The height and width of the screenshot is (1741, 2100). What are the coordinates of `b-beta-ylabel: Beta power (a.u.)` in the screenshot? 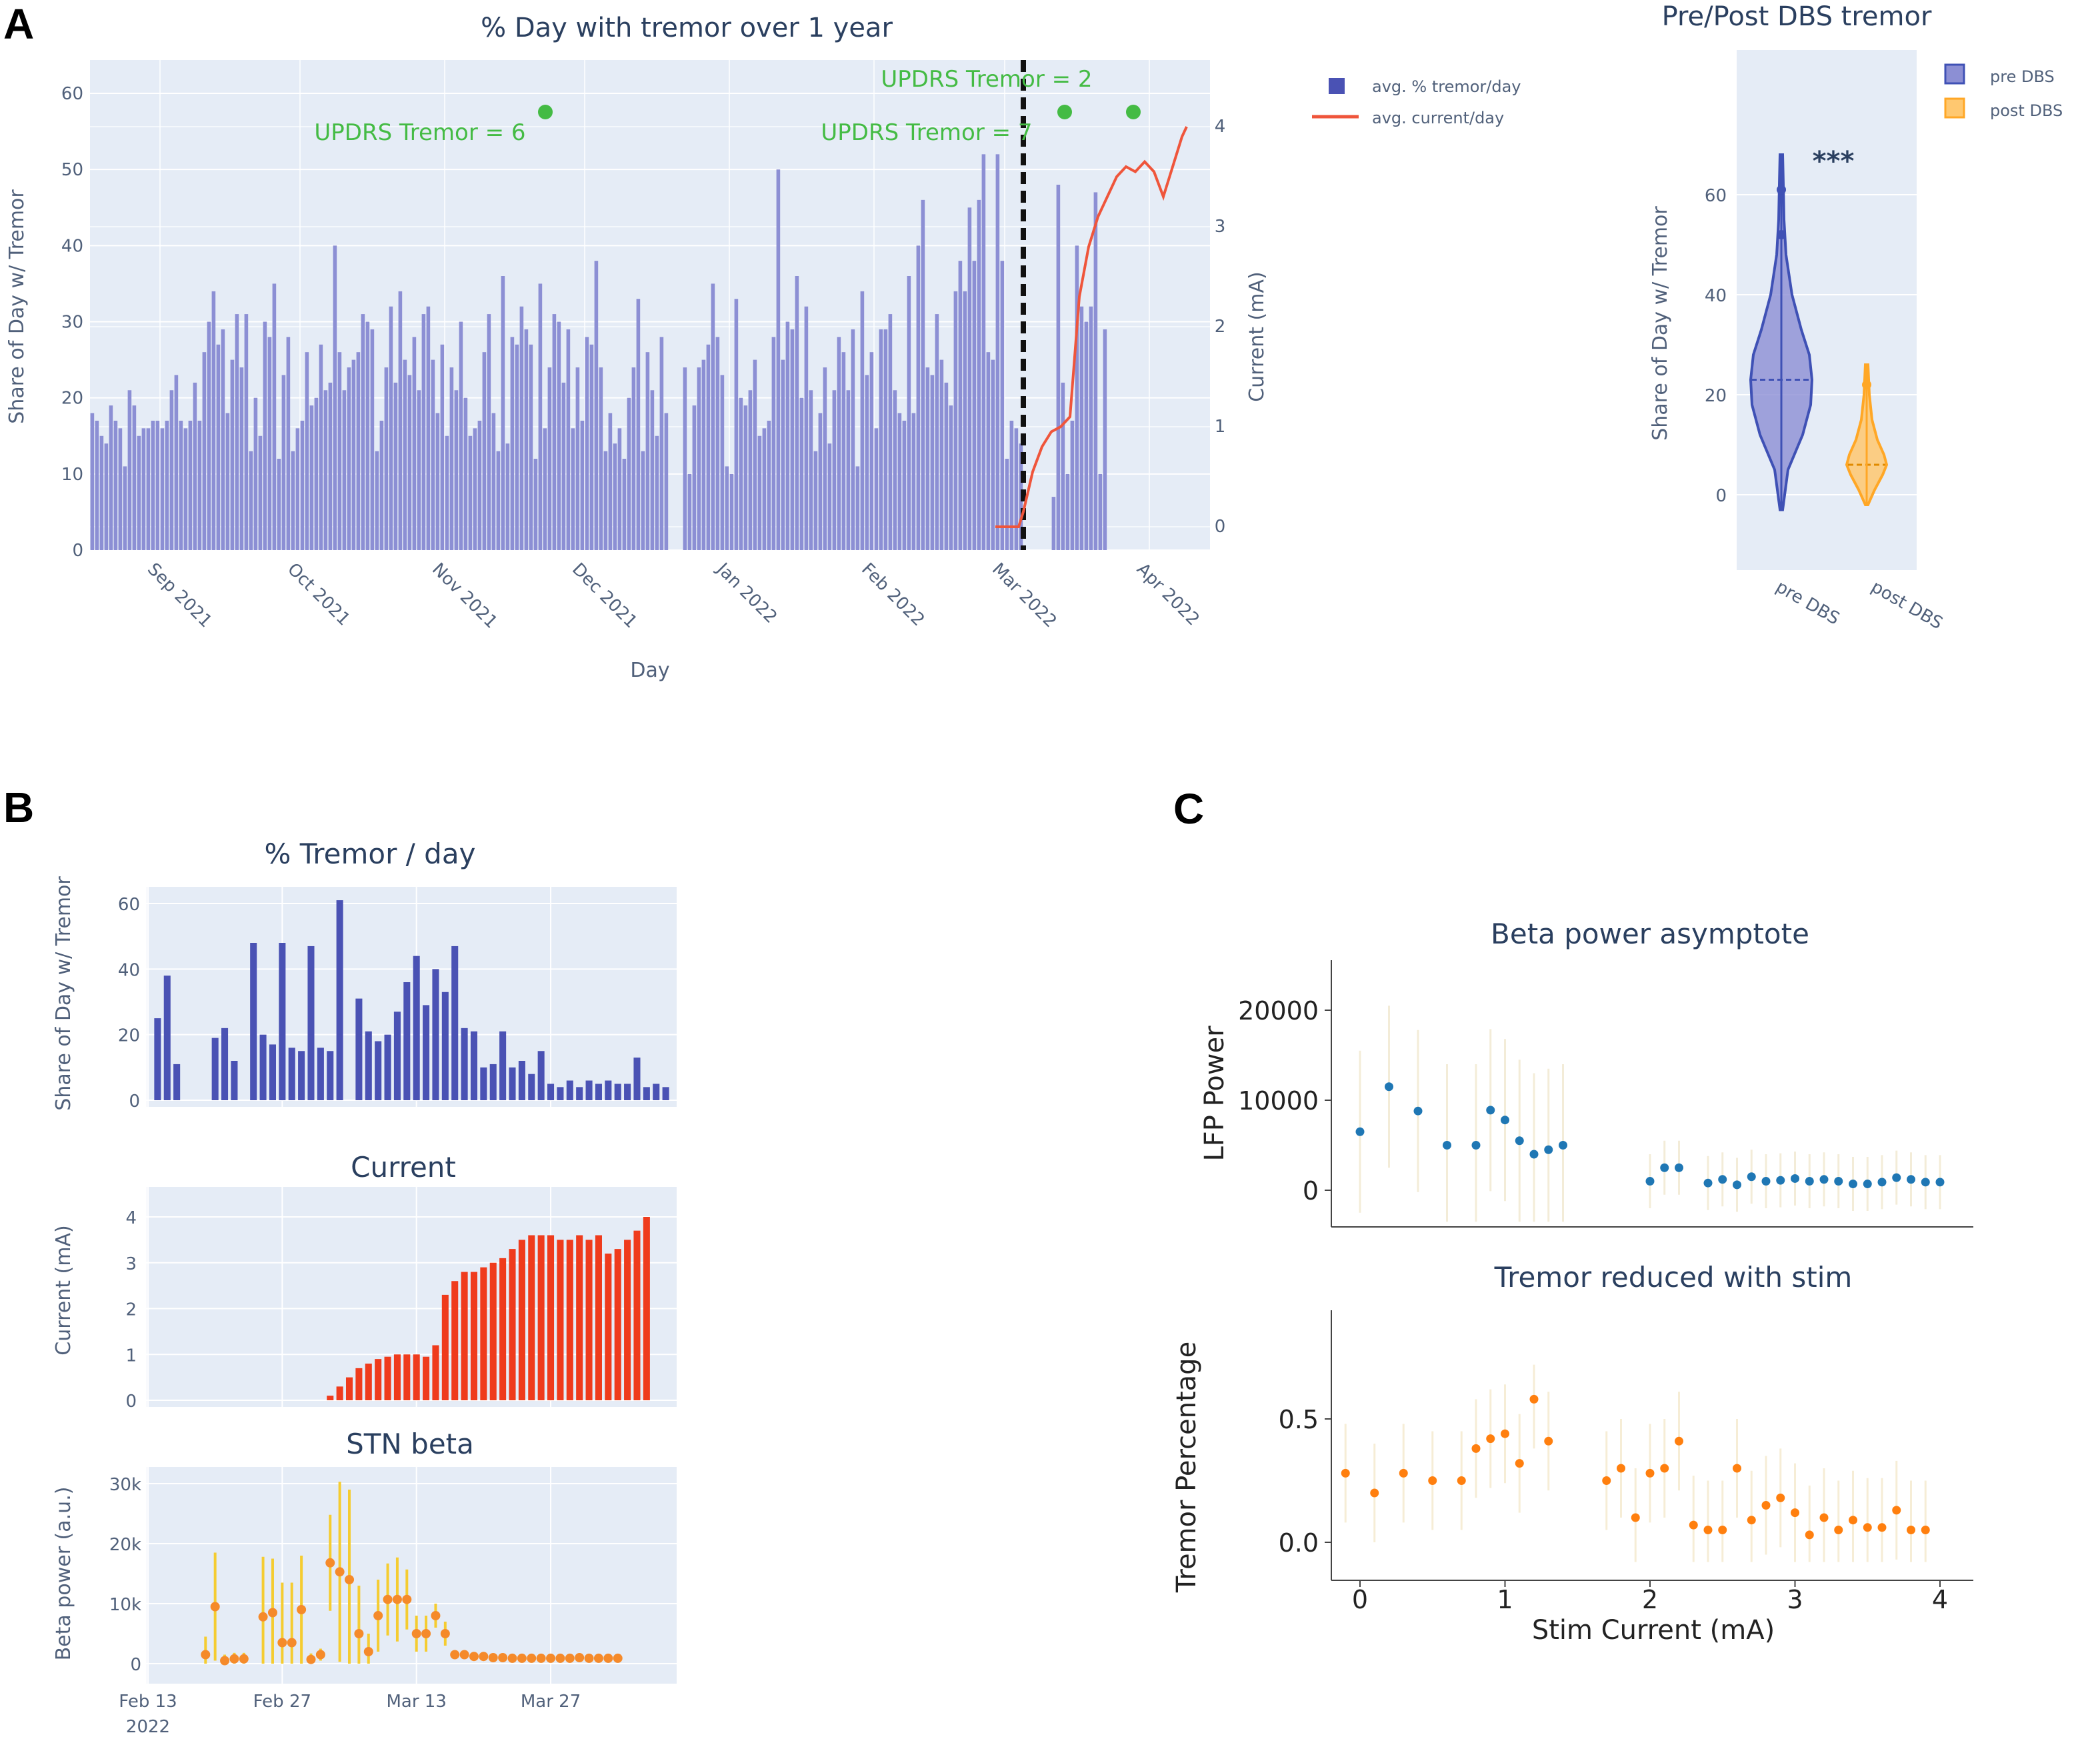 It's located at (63, 1574).